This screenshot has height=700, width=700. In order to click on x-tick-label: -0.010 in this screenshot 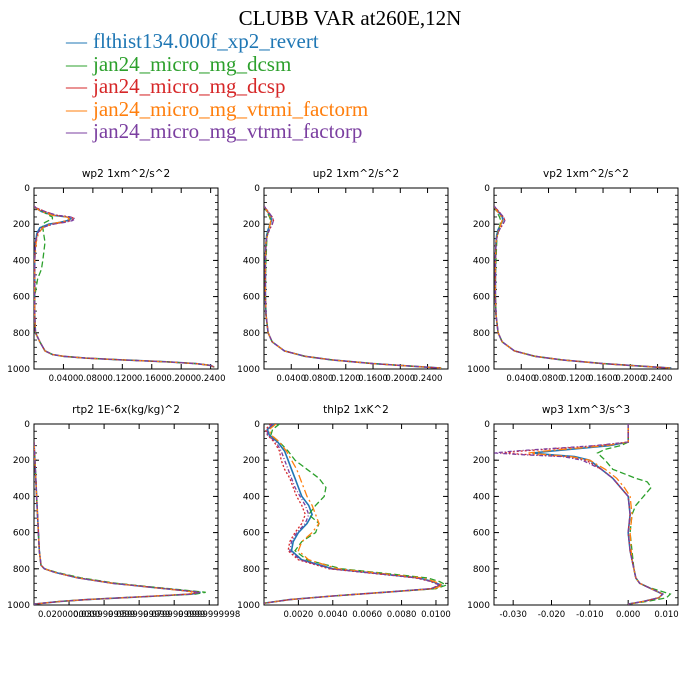, I will do `click(589, 615)`.